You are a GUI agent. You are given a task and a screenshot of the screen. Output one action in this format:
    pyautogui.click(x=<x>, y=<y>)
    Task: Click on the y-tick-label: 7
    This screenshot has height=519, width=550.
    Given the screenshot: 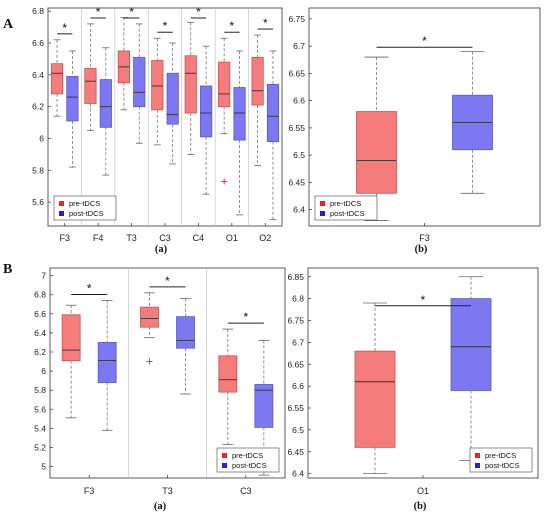 What is the action you would take?
    pyautogui.click(x=43, y=276)
    